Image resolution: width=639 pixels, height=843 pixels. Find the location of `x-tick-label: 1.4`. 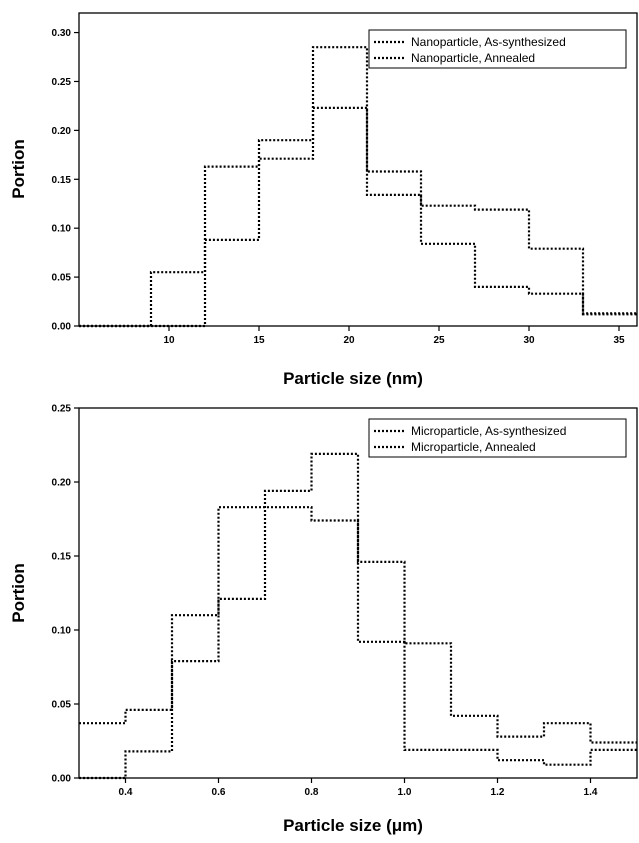

x-tick-label: 1.4 is located at coordinates (591, 792).